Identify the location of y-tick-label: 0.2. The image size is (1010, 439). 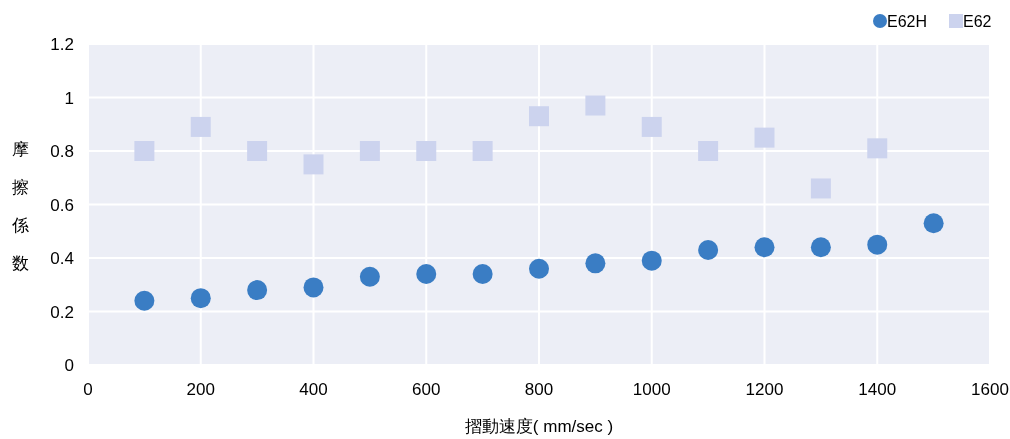
(62, 312).